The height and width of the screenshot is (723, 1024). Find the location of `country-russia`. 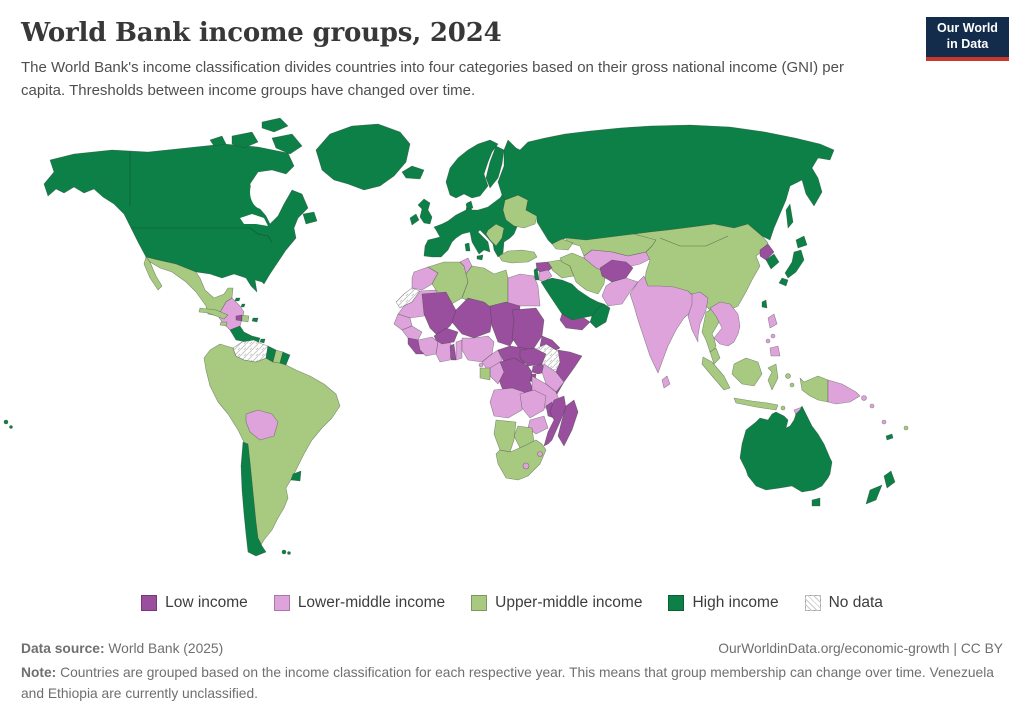

country-russia is located at coordinates (666, 184).